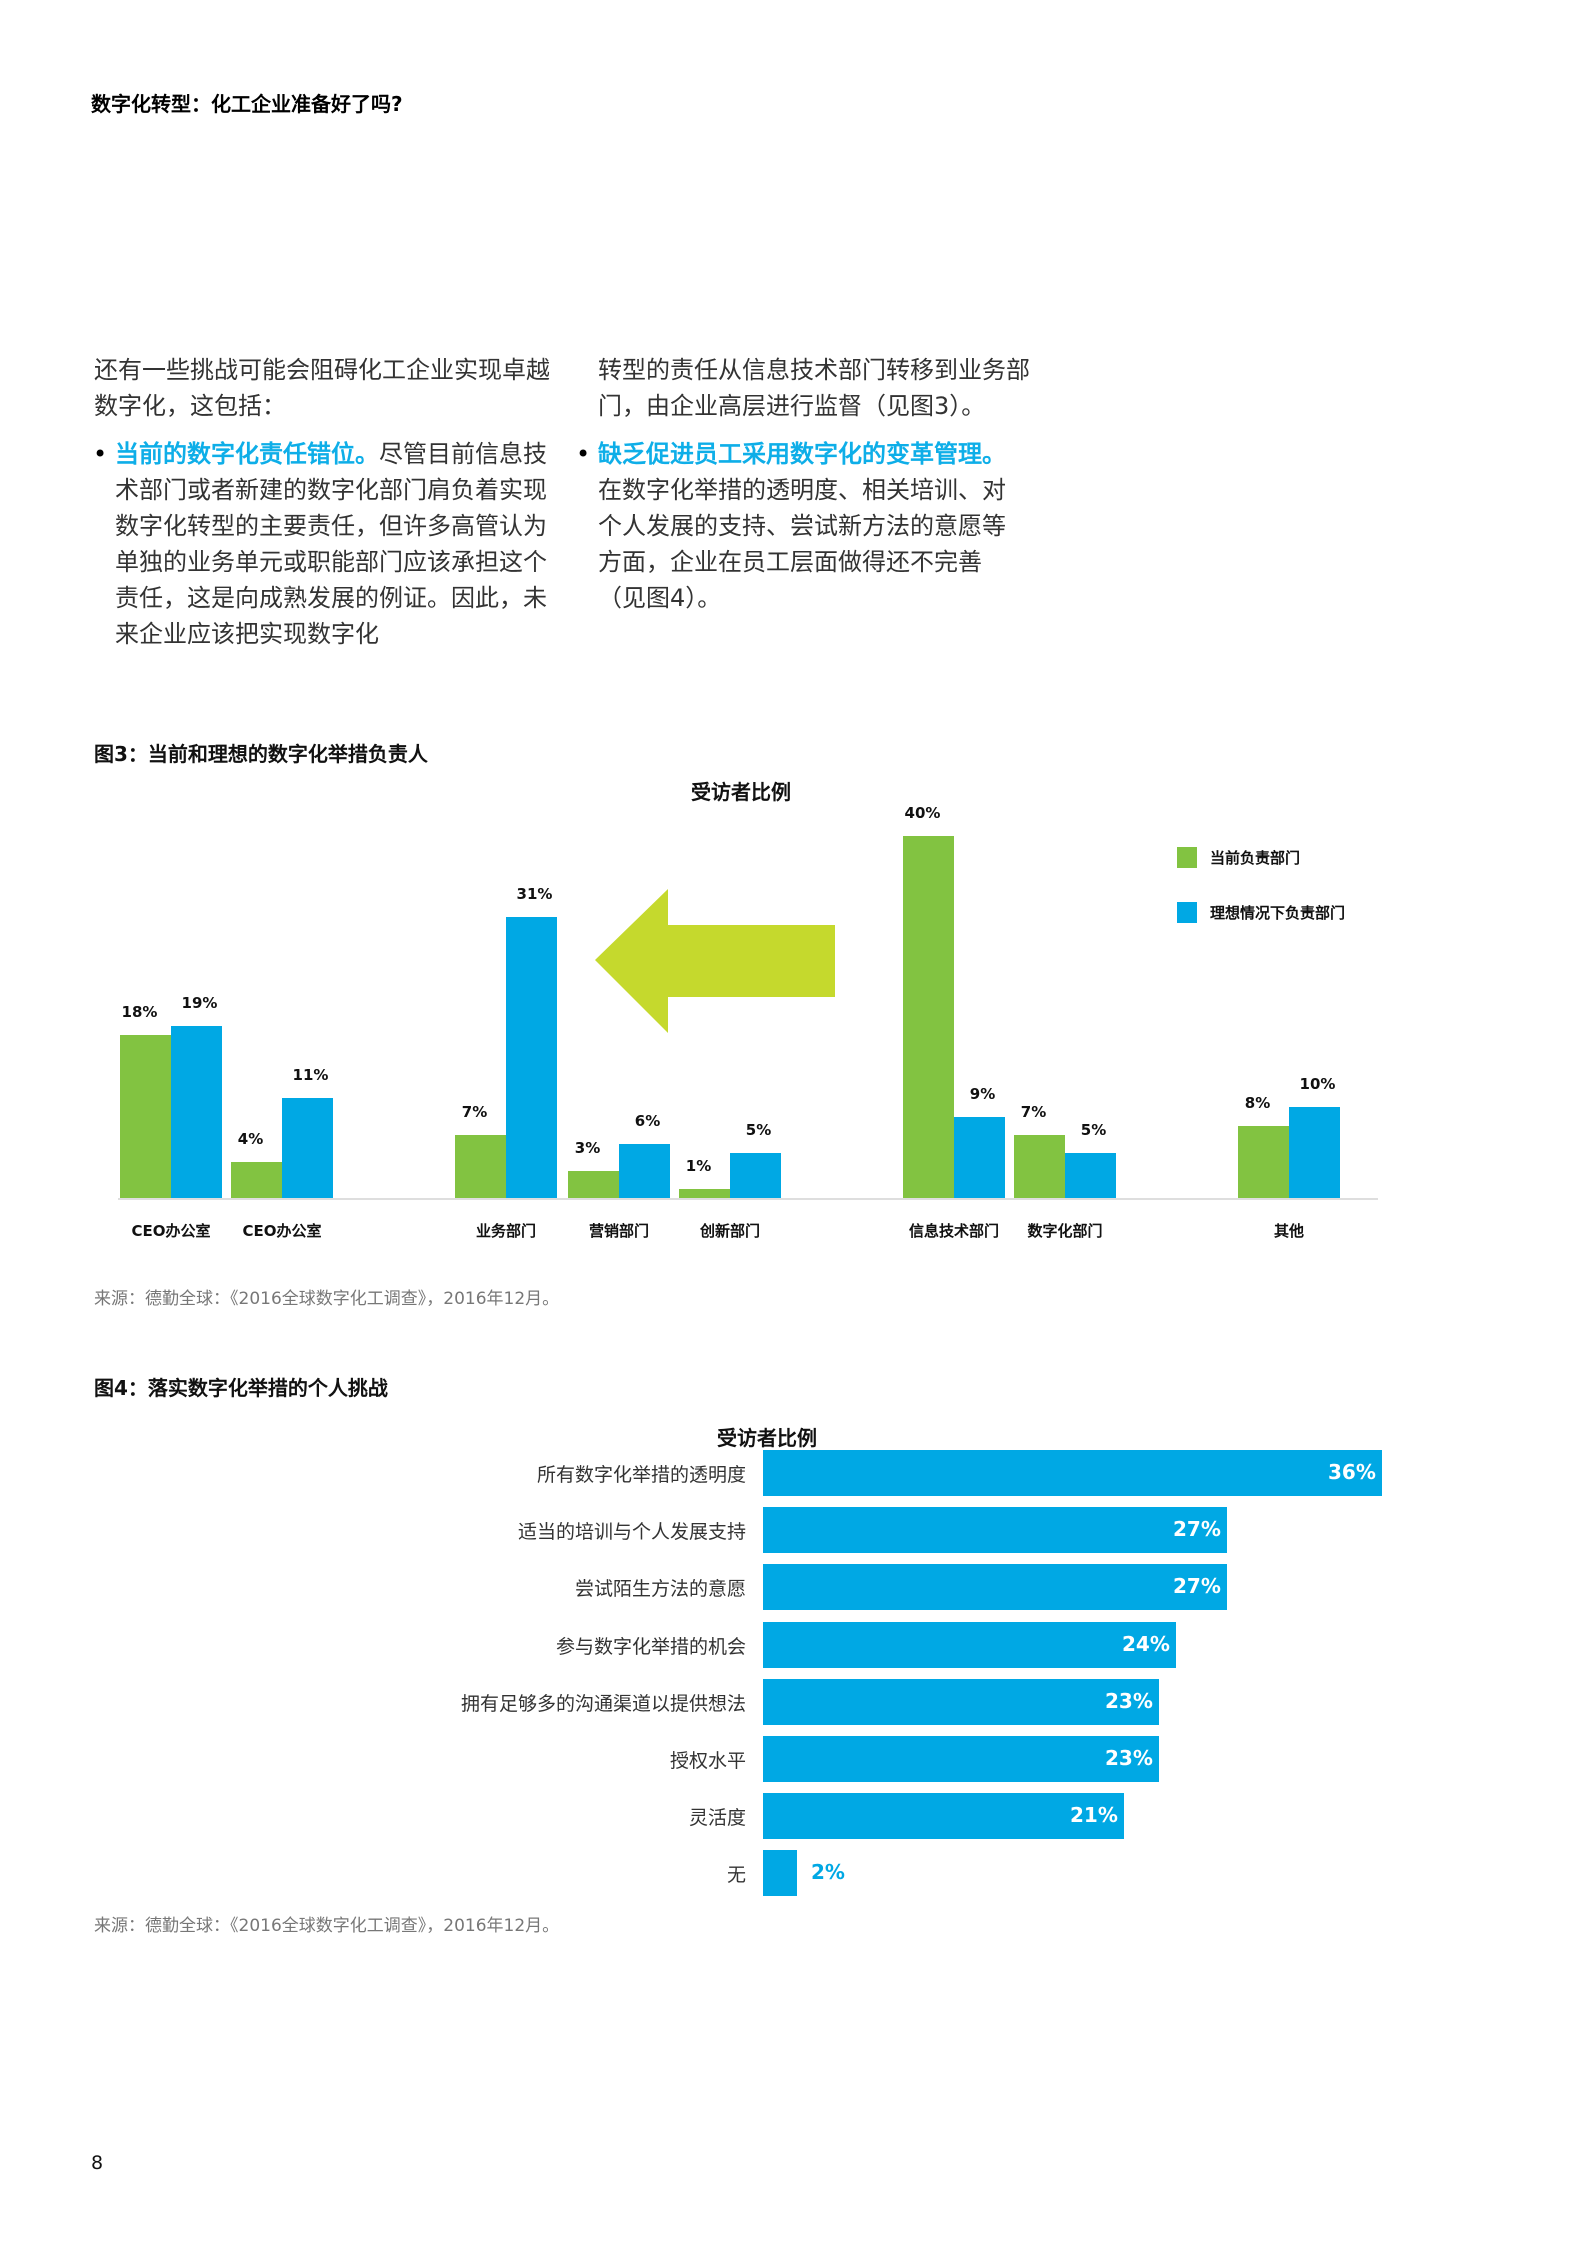 The height and width of the screenshot is (2244, 1586). I want to click on bar-category-label: 灵活度, so click(717, 1818).